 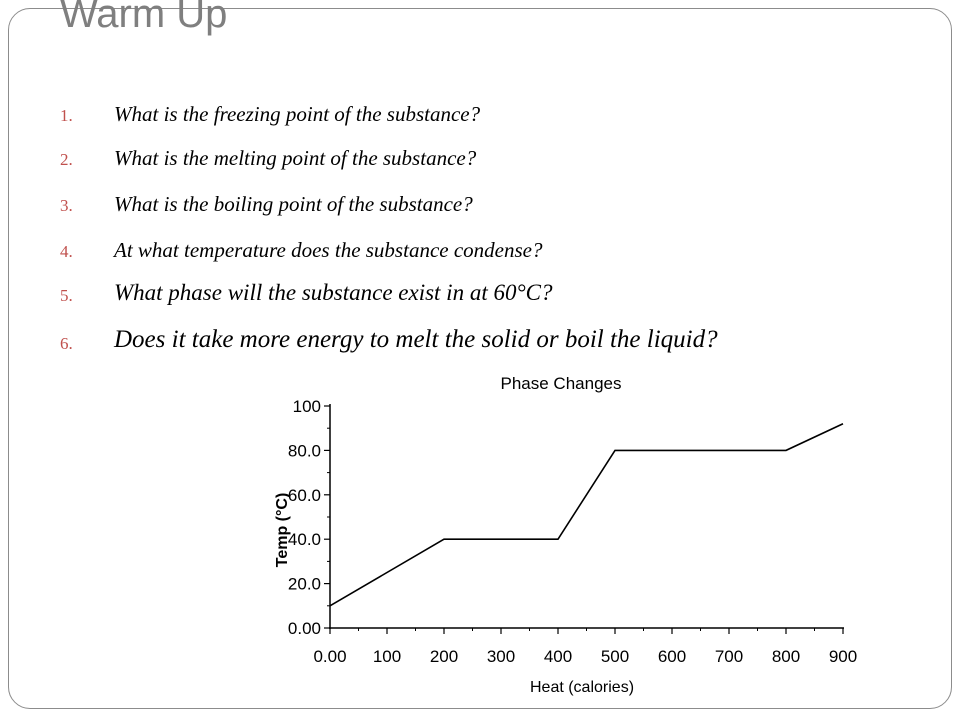 I want to click on question-number: 1., so click(x=66, y=115).